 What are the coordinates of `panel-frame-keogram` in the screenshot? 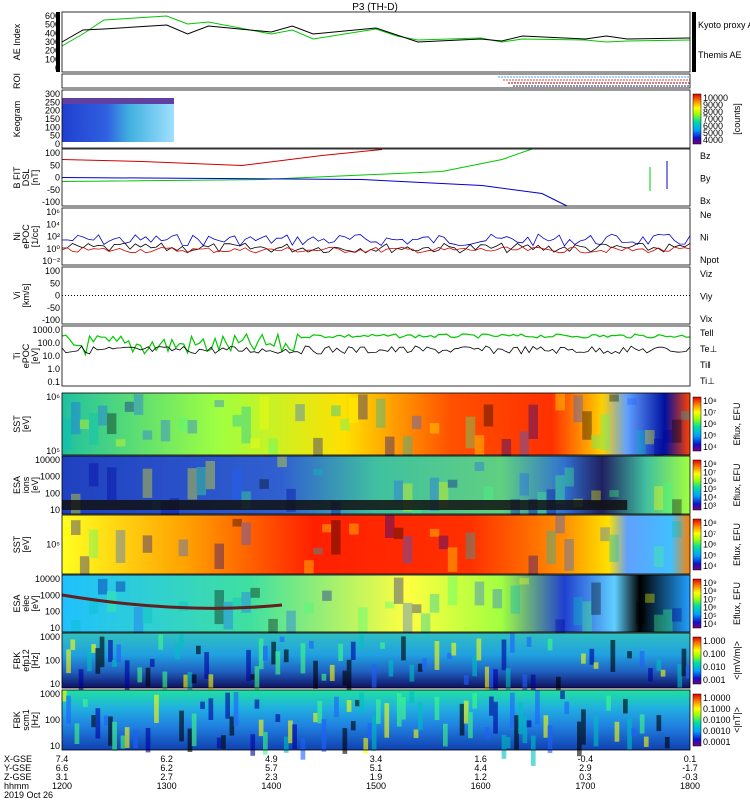 It's located at (376, 119).